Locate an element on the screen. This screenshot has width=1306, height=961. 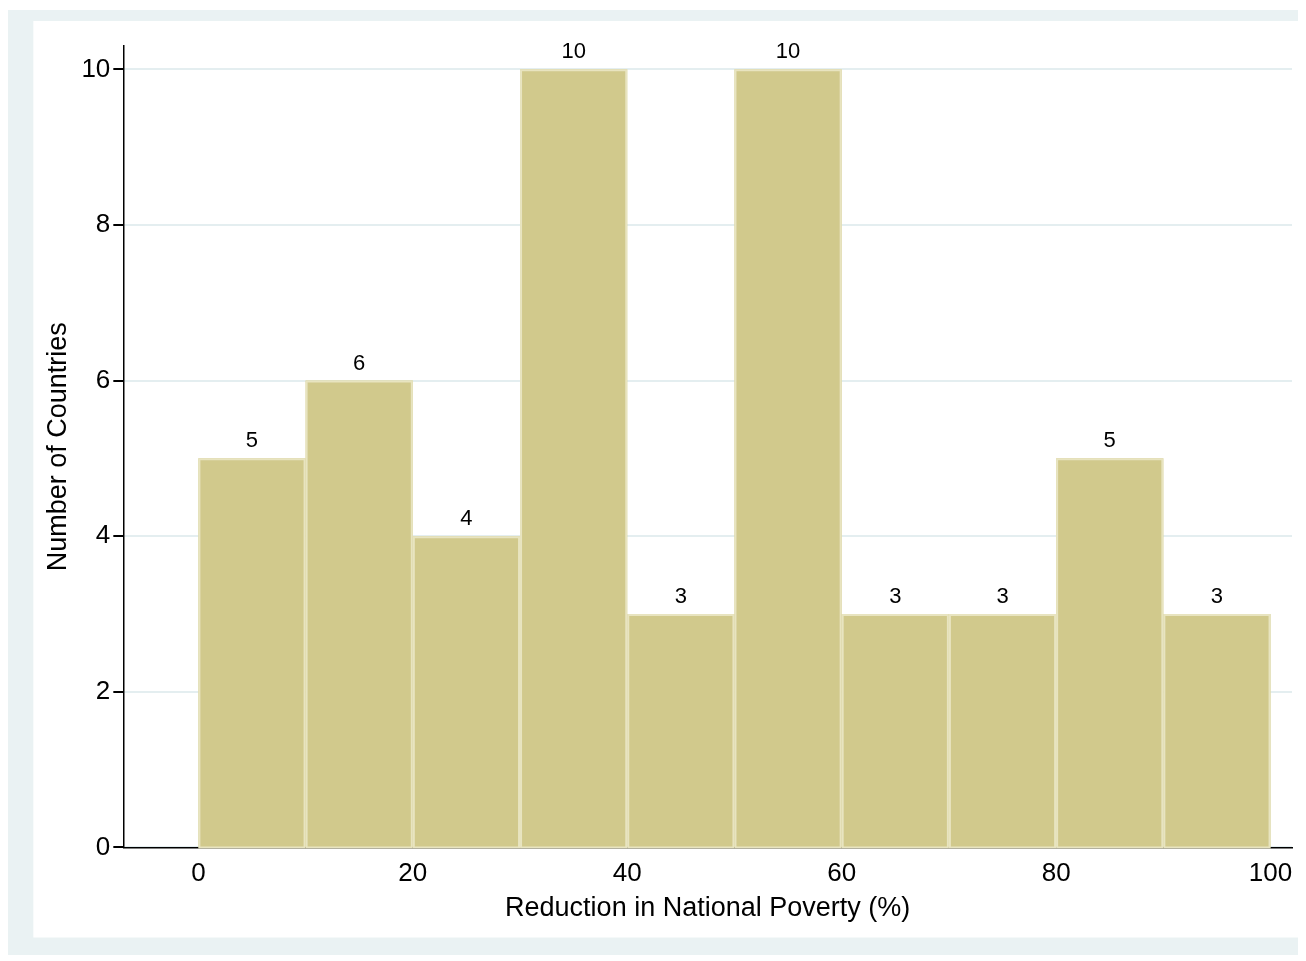
x-tick-label: 60 is located at coordinates (842, 872).